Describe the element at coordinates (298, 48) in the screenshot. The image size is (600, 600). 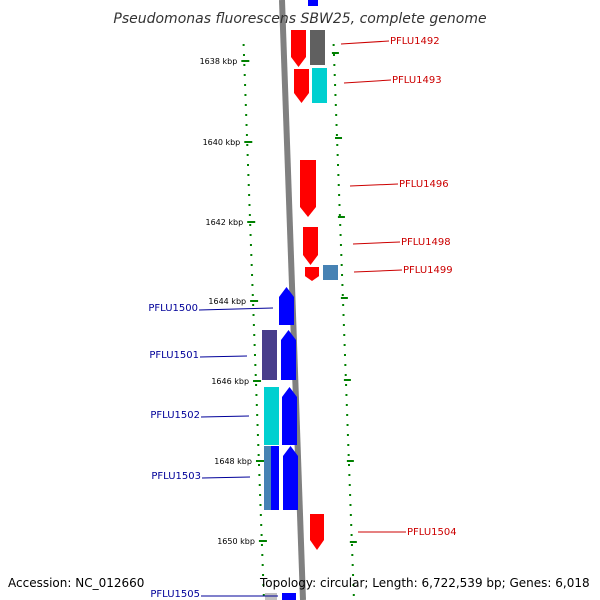
I see `gene-pflu1492` at that location.